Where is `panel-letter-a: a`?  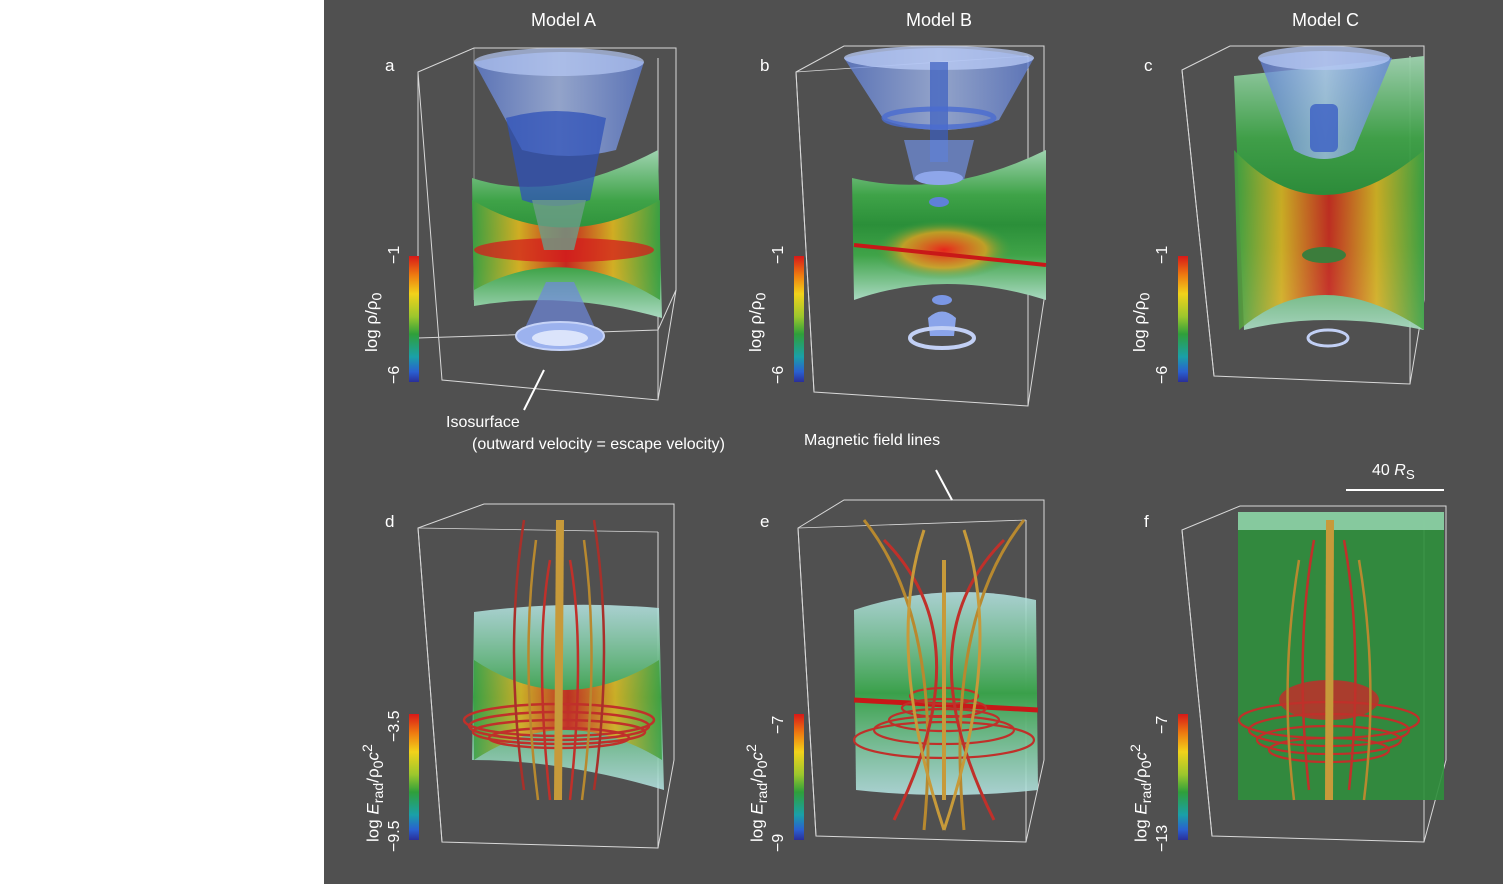
panel-letter-a: a is located at coordinates (390, 65).